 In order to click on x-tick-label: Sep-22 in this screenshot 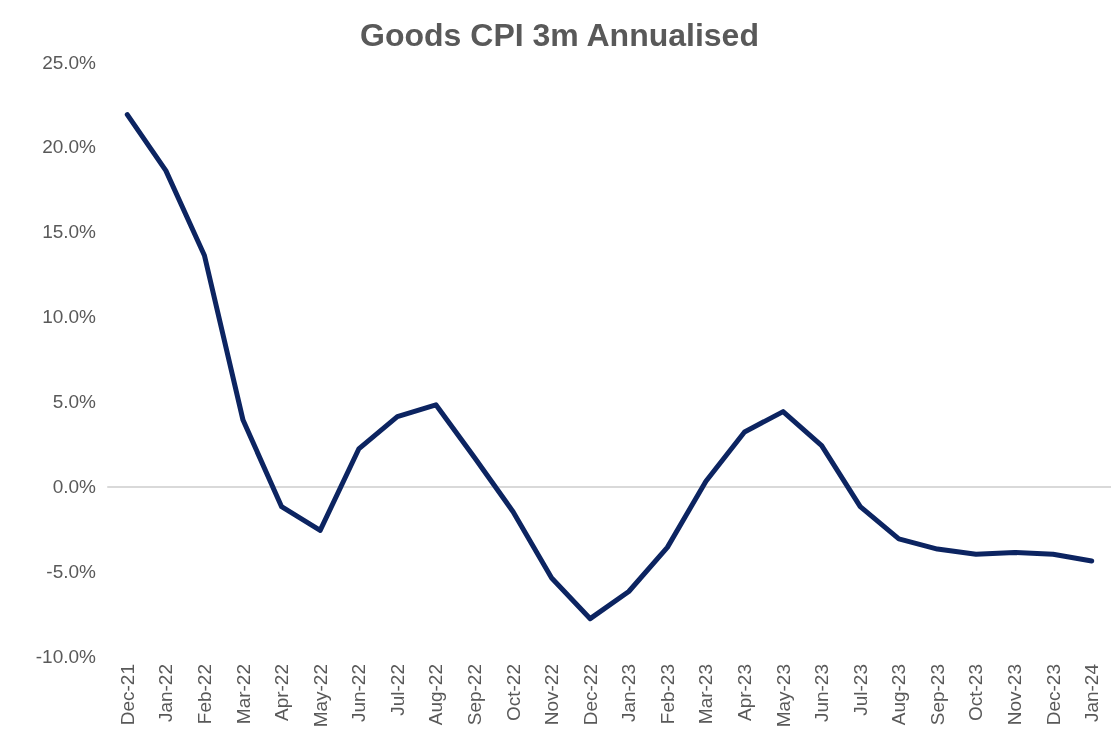, I will do `click(474, 695)`.